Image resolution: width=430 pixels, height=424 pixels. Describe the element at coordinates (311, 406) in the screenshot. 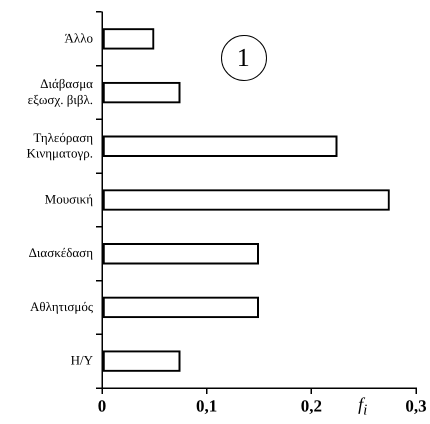

I see `x-tick-label: 0,2` at that location.